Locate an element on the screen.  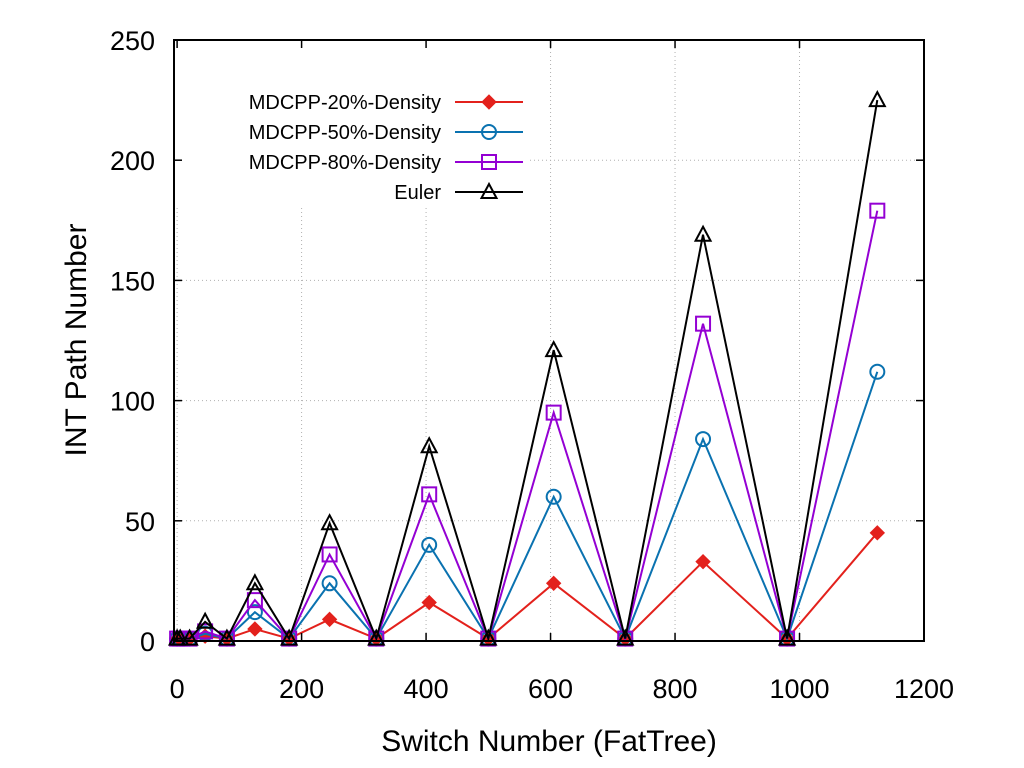
x-tick-label: 0 is located at coordinates (177, 689).